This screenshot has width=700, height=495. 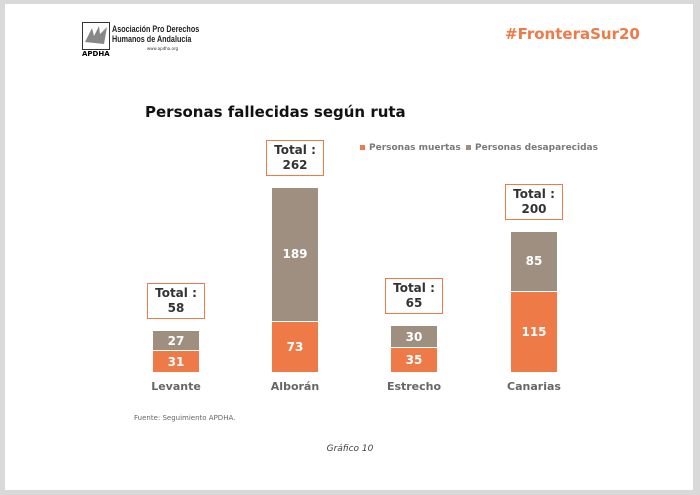 I want to click on figure-caption: Gráfico 10, so click(x=350, y=449).